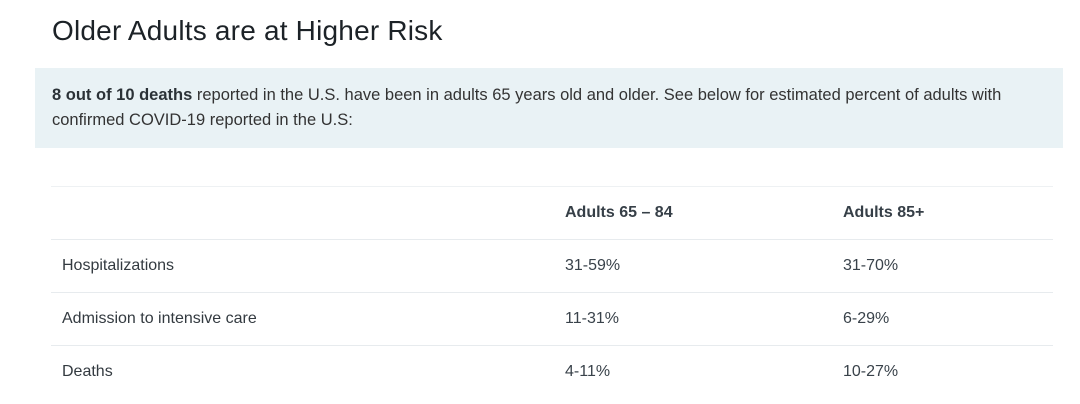  I want to click on table-row-hospitalizations: Hospitalizations 31-59% 31-70%, so click(552, 266).